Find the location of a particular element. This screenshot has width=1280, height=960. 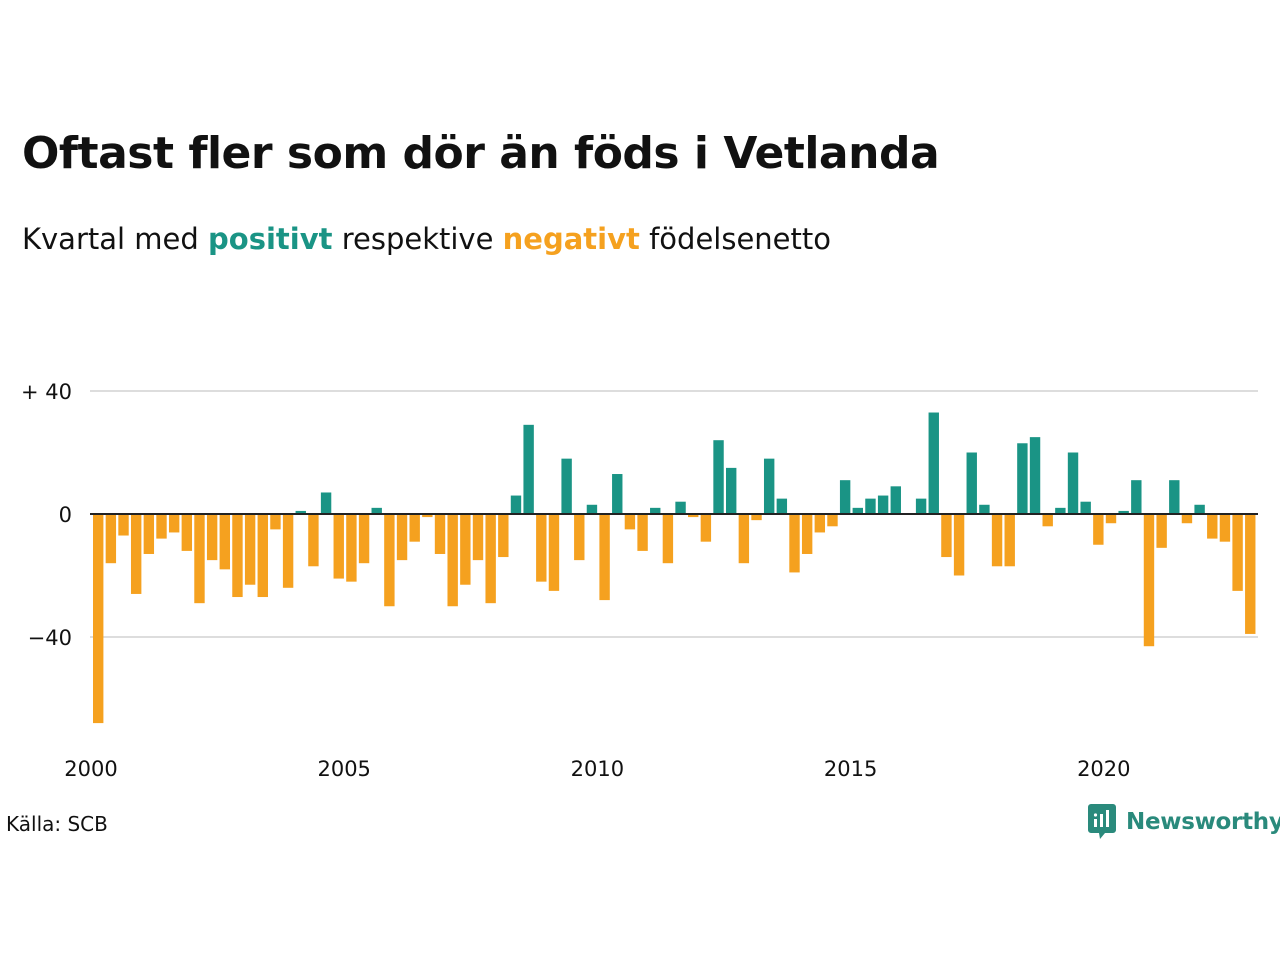

subtitle-suffix: födelsenetto is located at coordinates (735, 239).